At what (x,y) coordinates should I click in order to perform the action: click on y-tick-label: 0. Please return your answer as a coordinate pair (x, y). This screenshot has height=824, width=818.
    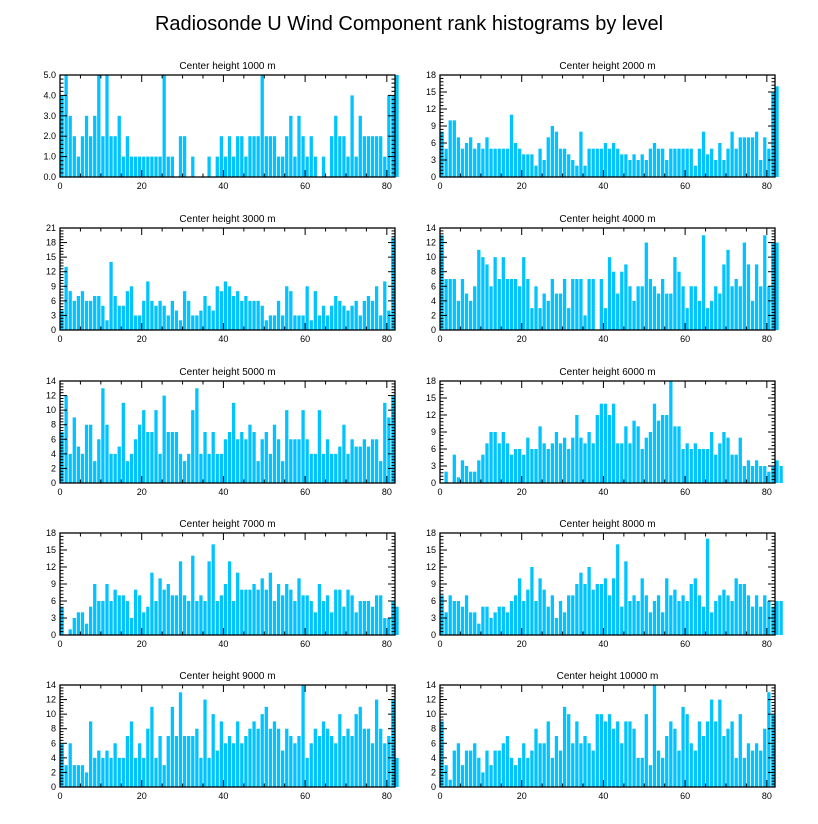
    Looking at the image, I should click on (433, 483).